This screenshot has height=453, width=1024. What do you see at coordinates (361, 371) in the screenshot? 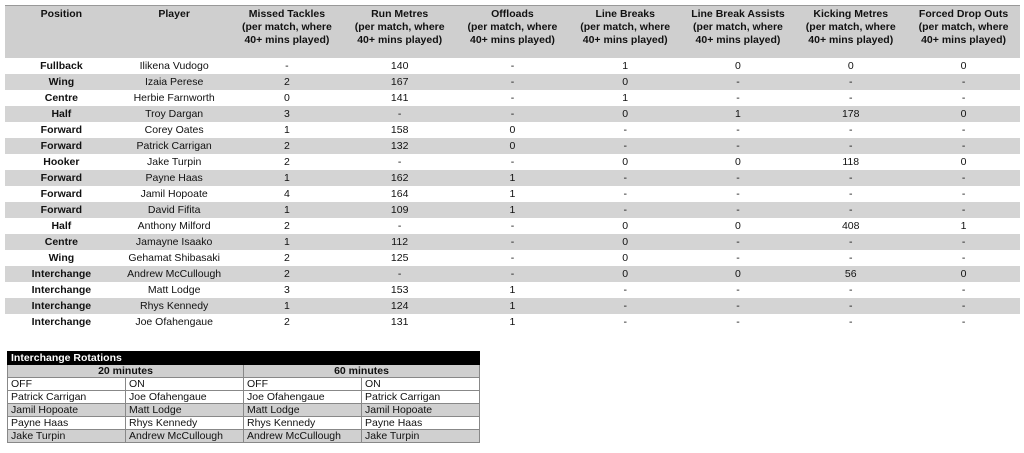
I see `period-label: 60 minutes` at bounding box center [361, 371].